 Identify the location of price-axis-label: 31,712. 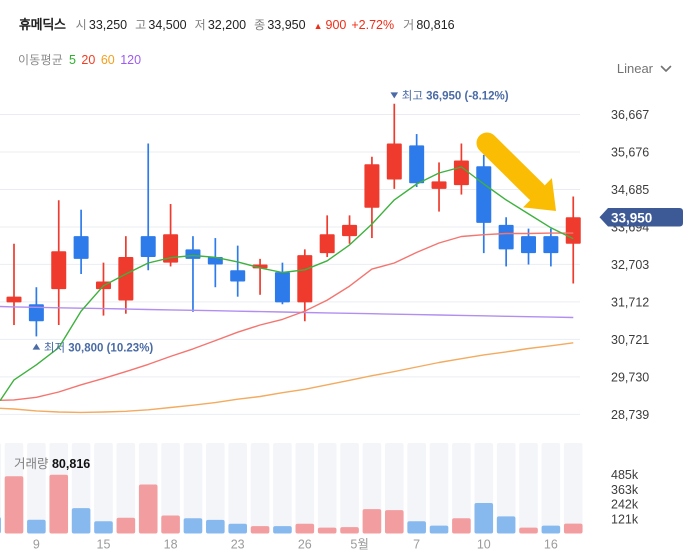
(630, 302).